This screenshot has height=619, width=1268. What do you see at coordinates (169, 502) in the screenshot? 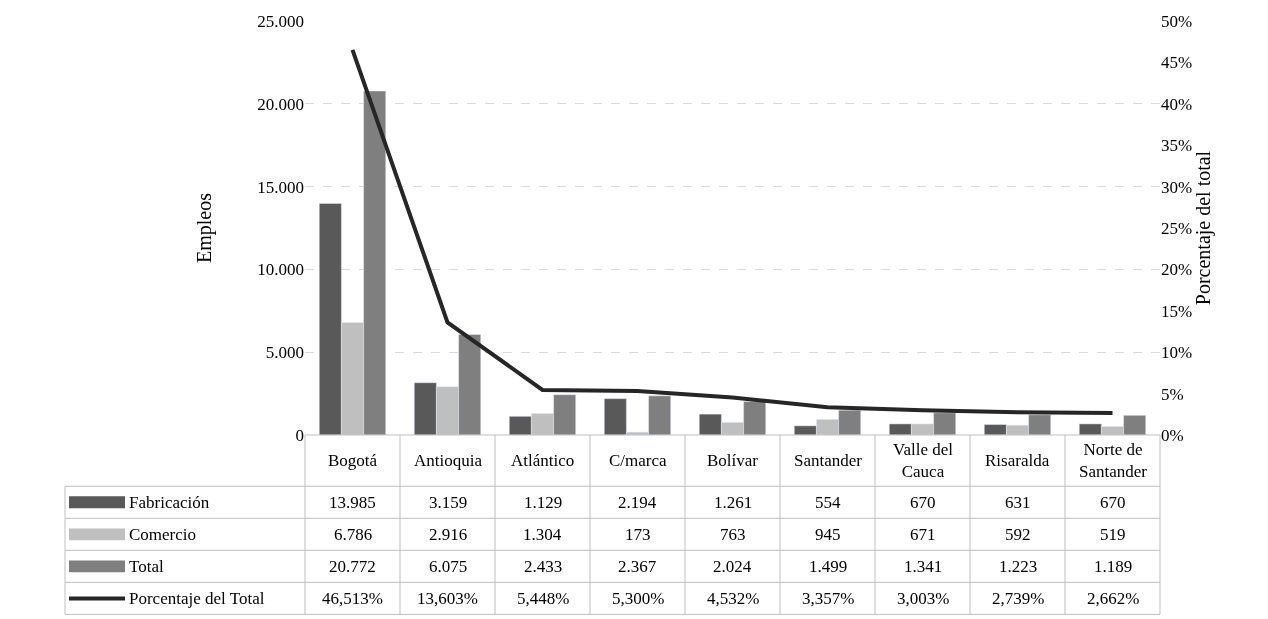
I see `legend-label: Fabricación` at bounding box center [169, 502].